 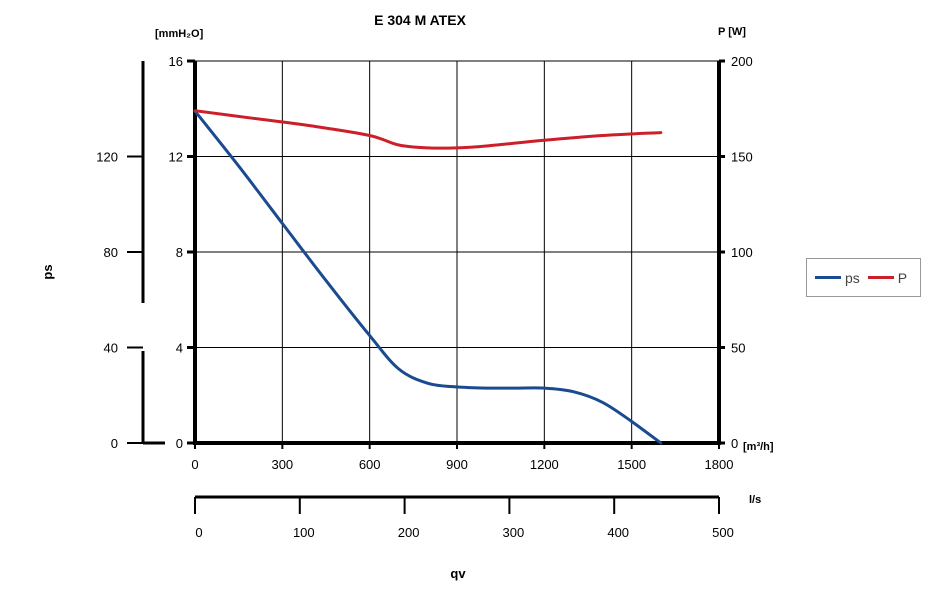 I want to click on y-right-tick-label: 200, so click(x=742, y=61).